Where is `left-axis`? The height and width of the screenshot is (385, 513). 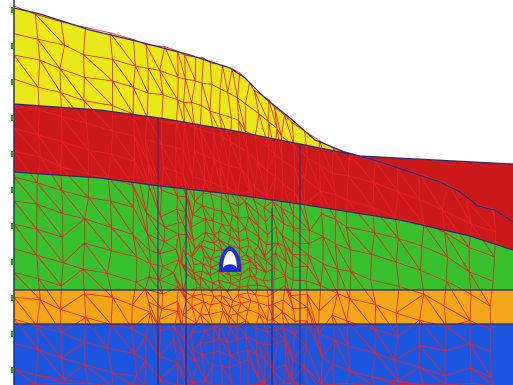
left-axis is located at coordinates (13, 192).